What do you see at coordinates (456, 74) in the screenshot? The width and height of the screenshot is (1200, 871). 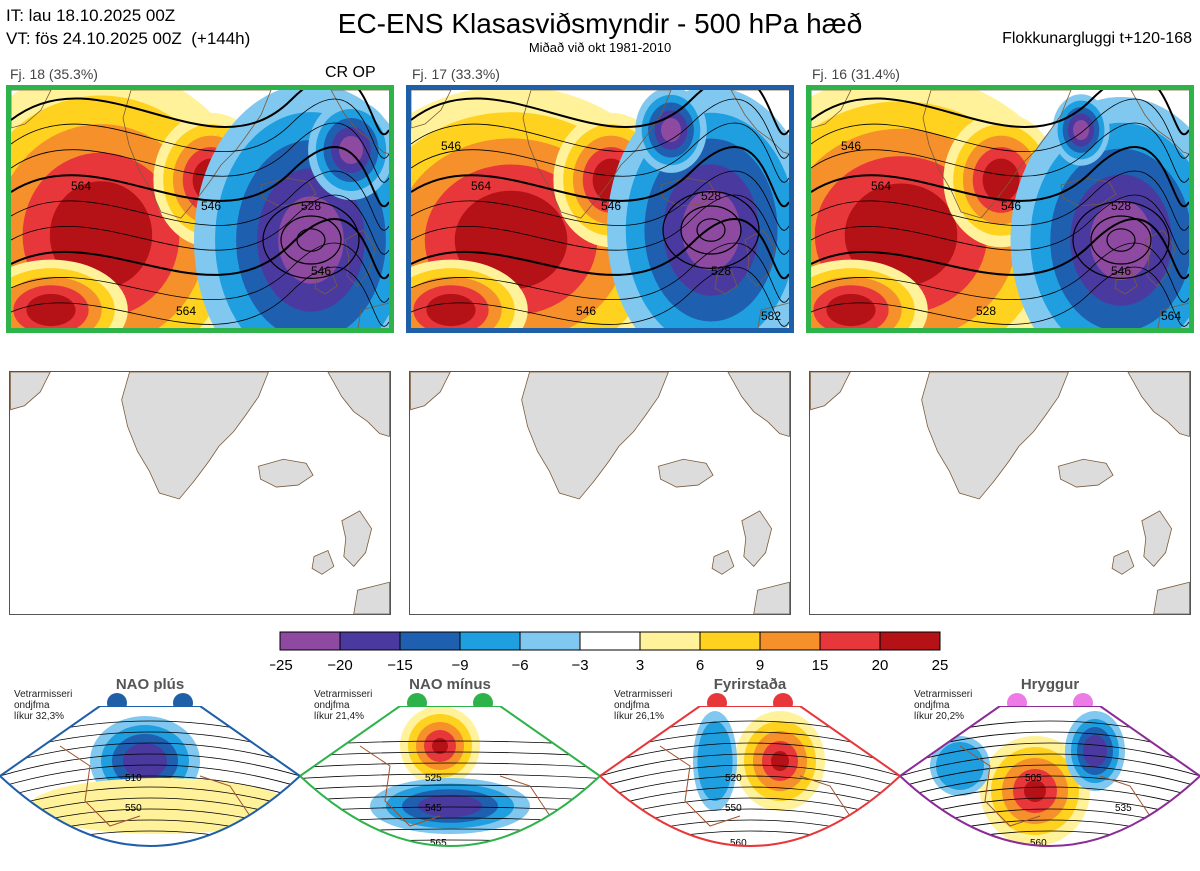 I see `cluster-2-label: Fj. 17 (33.3%)` at bounding box center [456, 74].